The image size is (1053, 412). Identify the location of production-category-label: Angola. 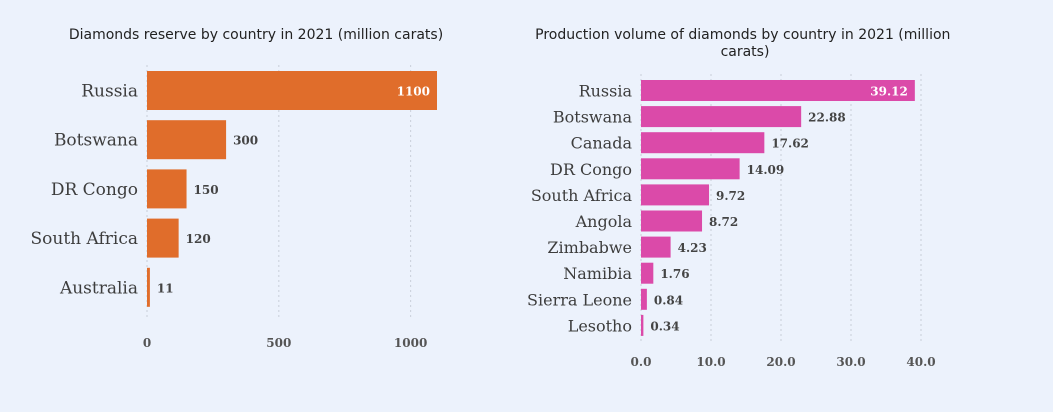
(604, 221).